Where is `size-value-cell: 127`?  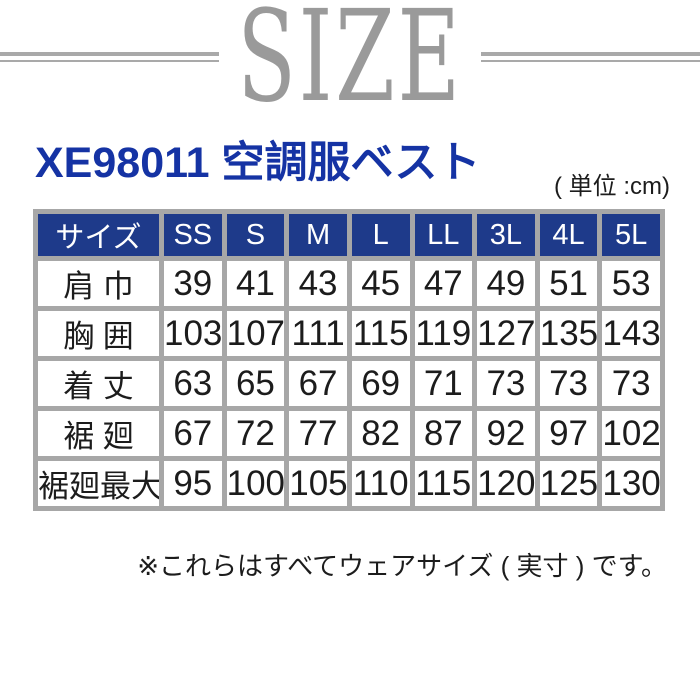 size-value-cell: 127 is located at coordinates (506, 333).